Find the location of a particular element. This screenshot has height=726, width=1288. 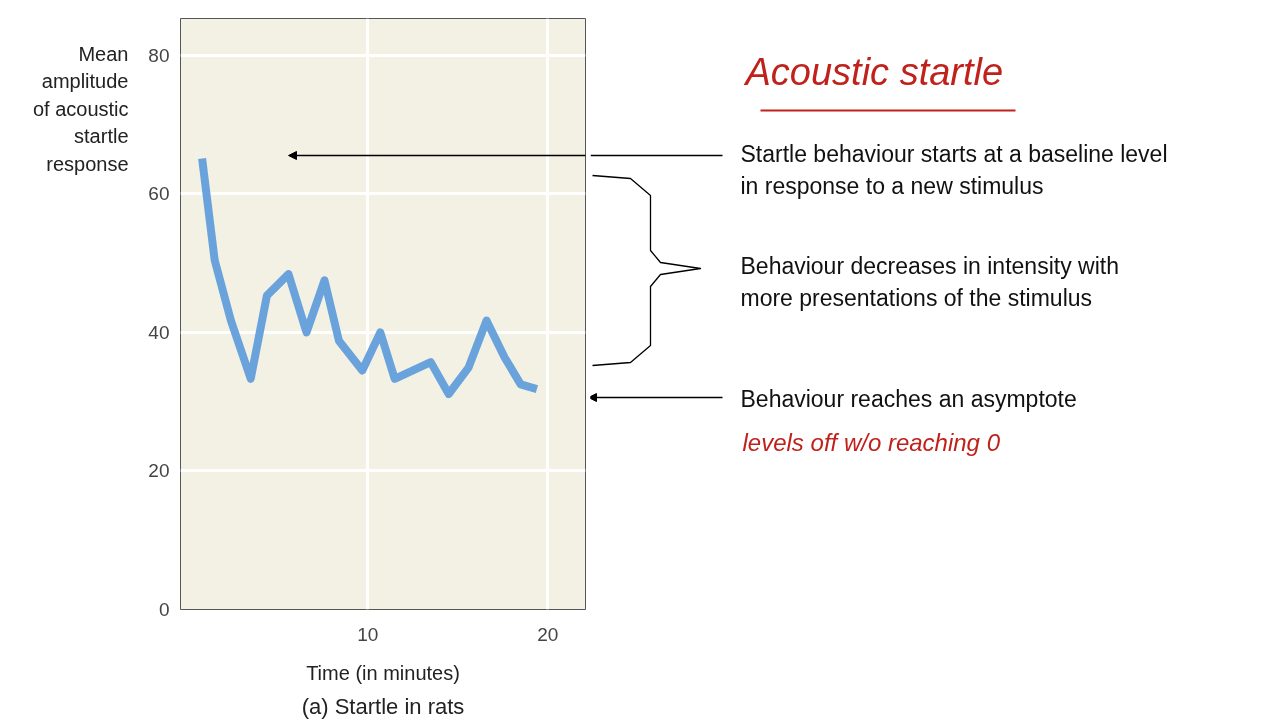

x-axis-title: Time (in minutes) is located at coordinates (383, 672).